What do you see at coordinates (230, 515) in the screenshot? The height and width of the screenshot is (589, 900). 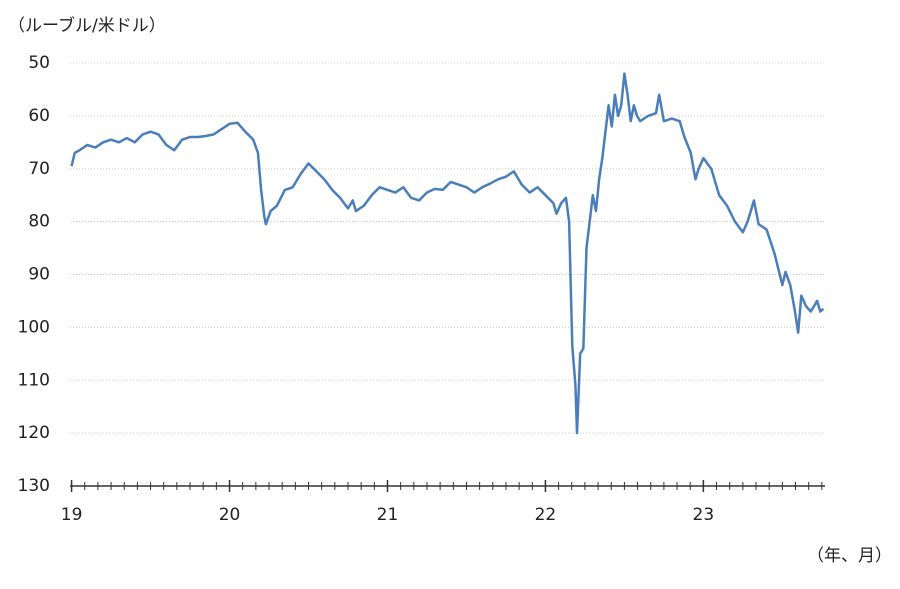 I see `x-tick-label: 20` at bounding box center [230, 515].